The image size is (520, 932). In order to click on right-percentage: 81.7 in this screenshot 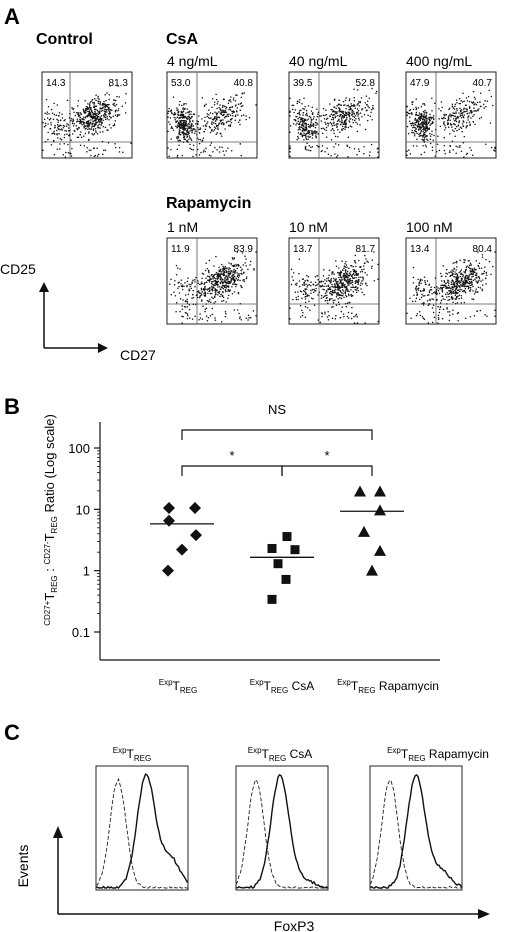, I will do `click(366, 249)`.